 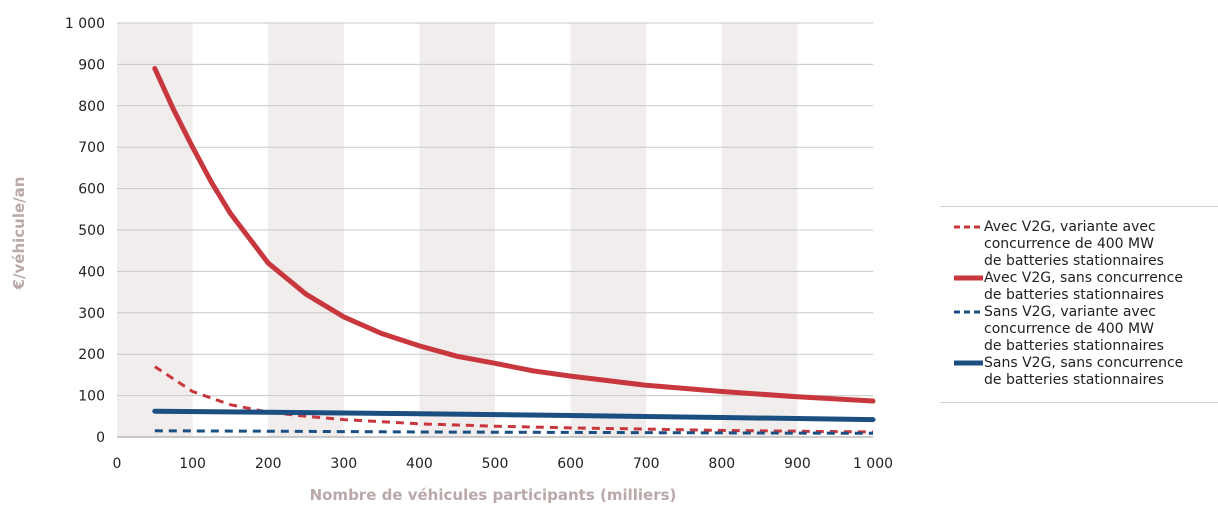 I want to click on y-tick-label: 800, so click(x=91, y=107).